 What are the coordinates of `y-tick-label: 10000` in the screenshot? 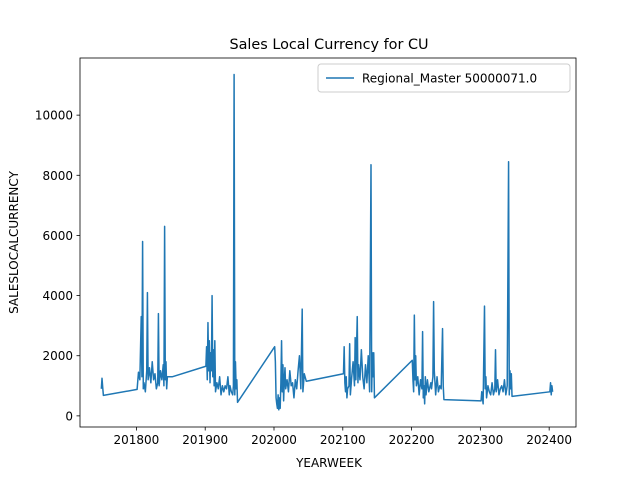 It's located at (54, 116).